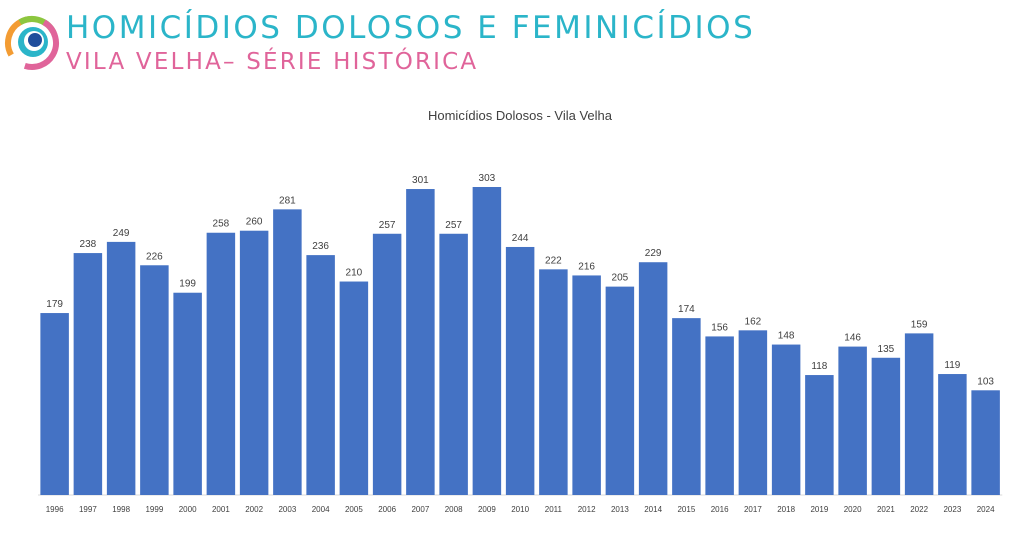  Describe the element at coordinates (154, 380) in the screenshot. I see `bar-1999` at that location.